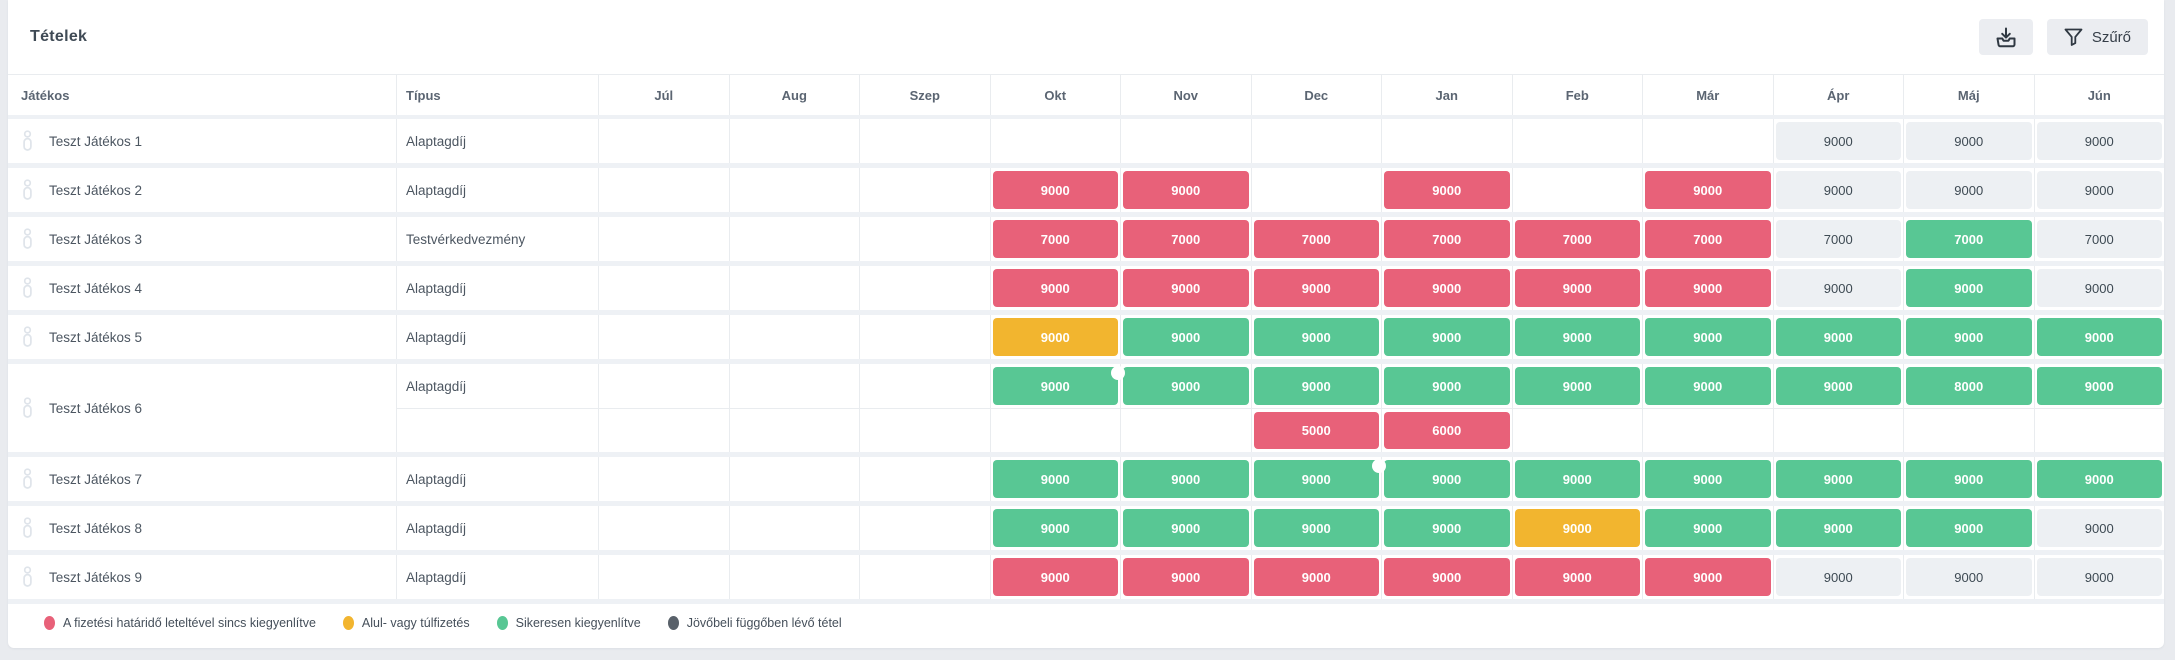  I want to click on payment-cell-overdue: 6000, so click(1447, 430).